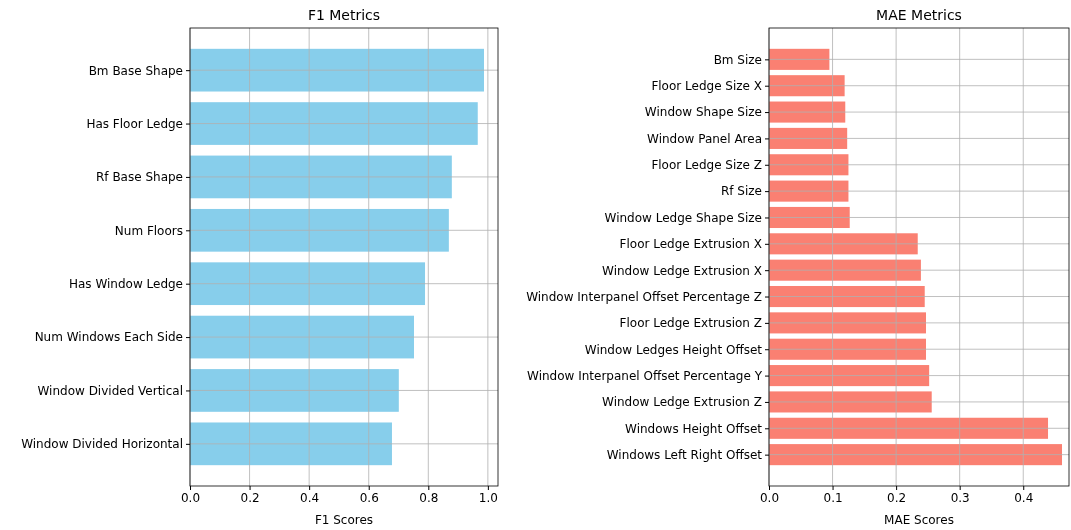 The width and height of the screenshot is (1071, 530). I want to click on x-axis-title: F1 Scores, so click(344, 520).